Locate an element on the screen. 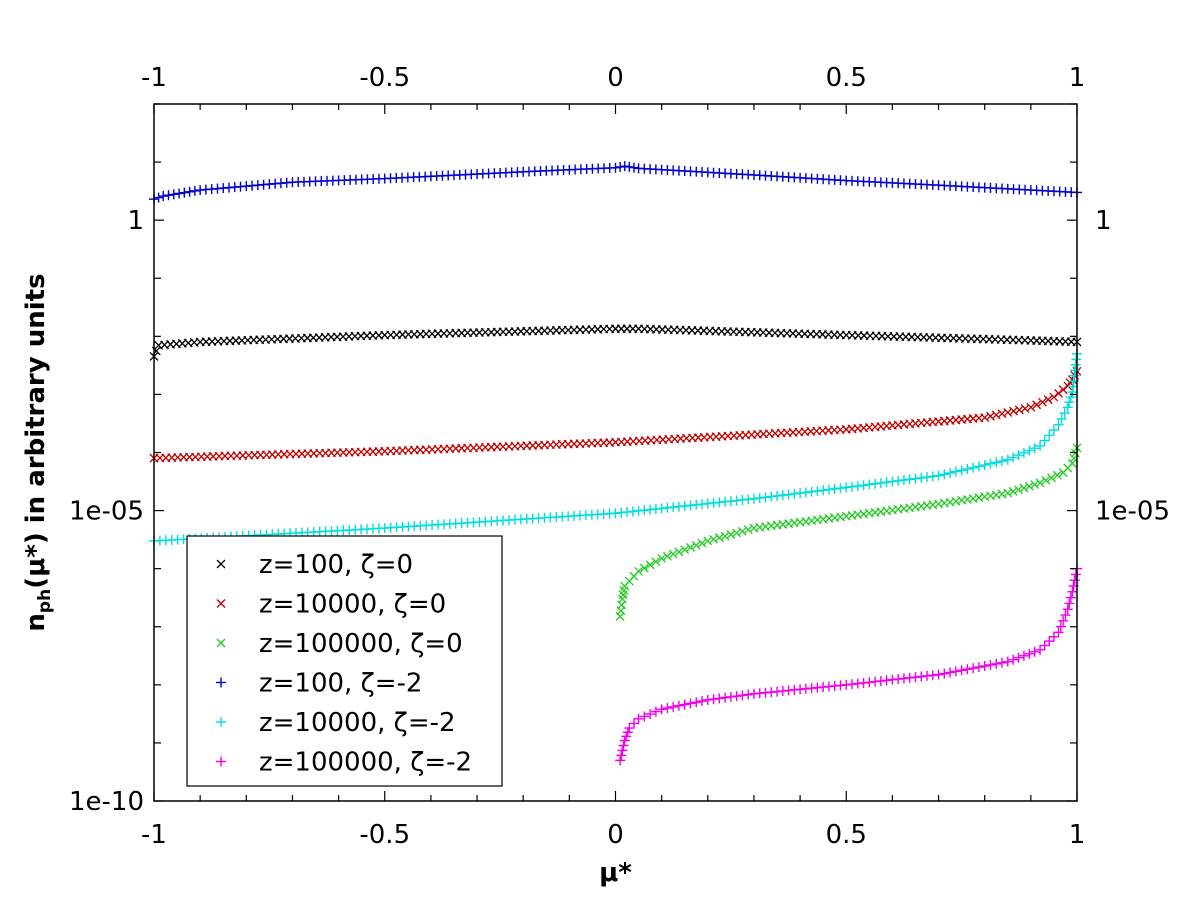 This screenshot has width=1200, height=917. y-axis-title-rest: (μ*) in arbitrary units is located at coordinates (36, 430).